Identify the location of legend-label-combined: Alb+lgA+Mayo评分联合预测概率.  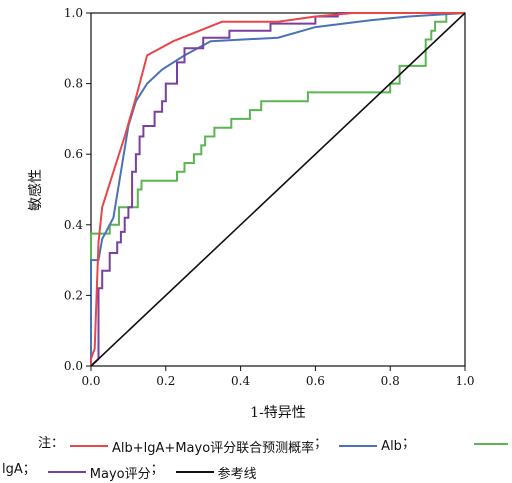
(213, 448).